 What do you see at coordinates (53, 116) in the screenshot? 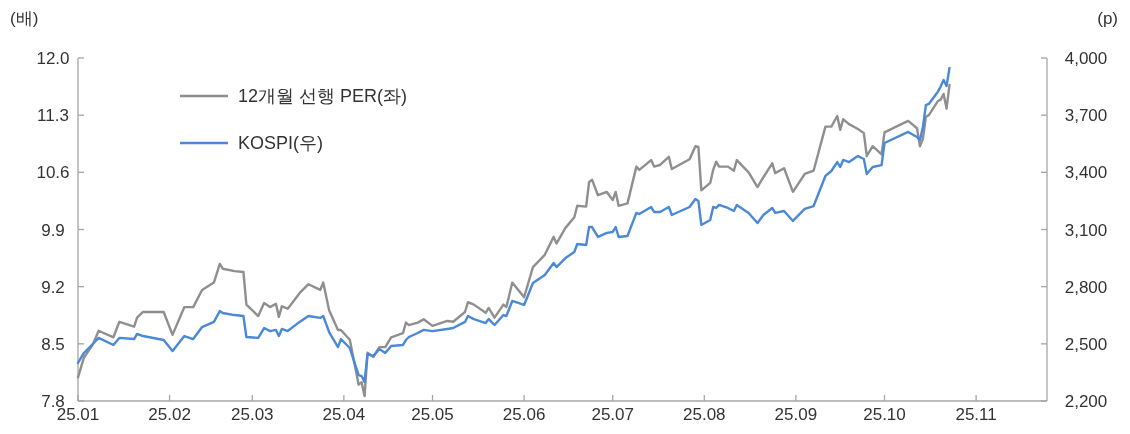
I see `y-tick-label: 11.3` at bounding box center [53, 116].